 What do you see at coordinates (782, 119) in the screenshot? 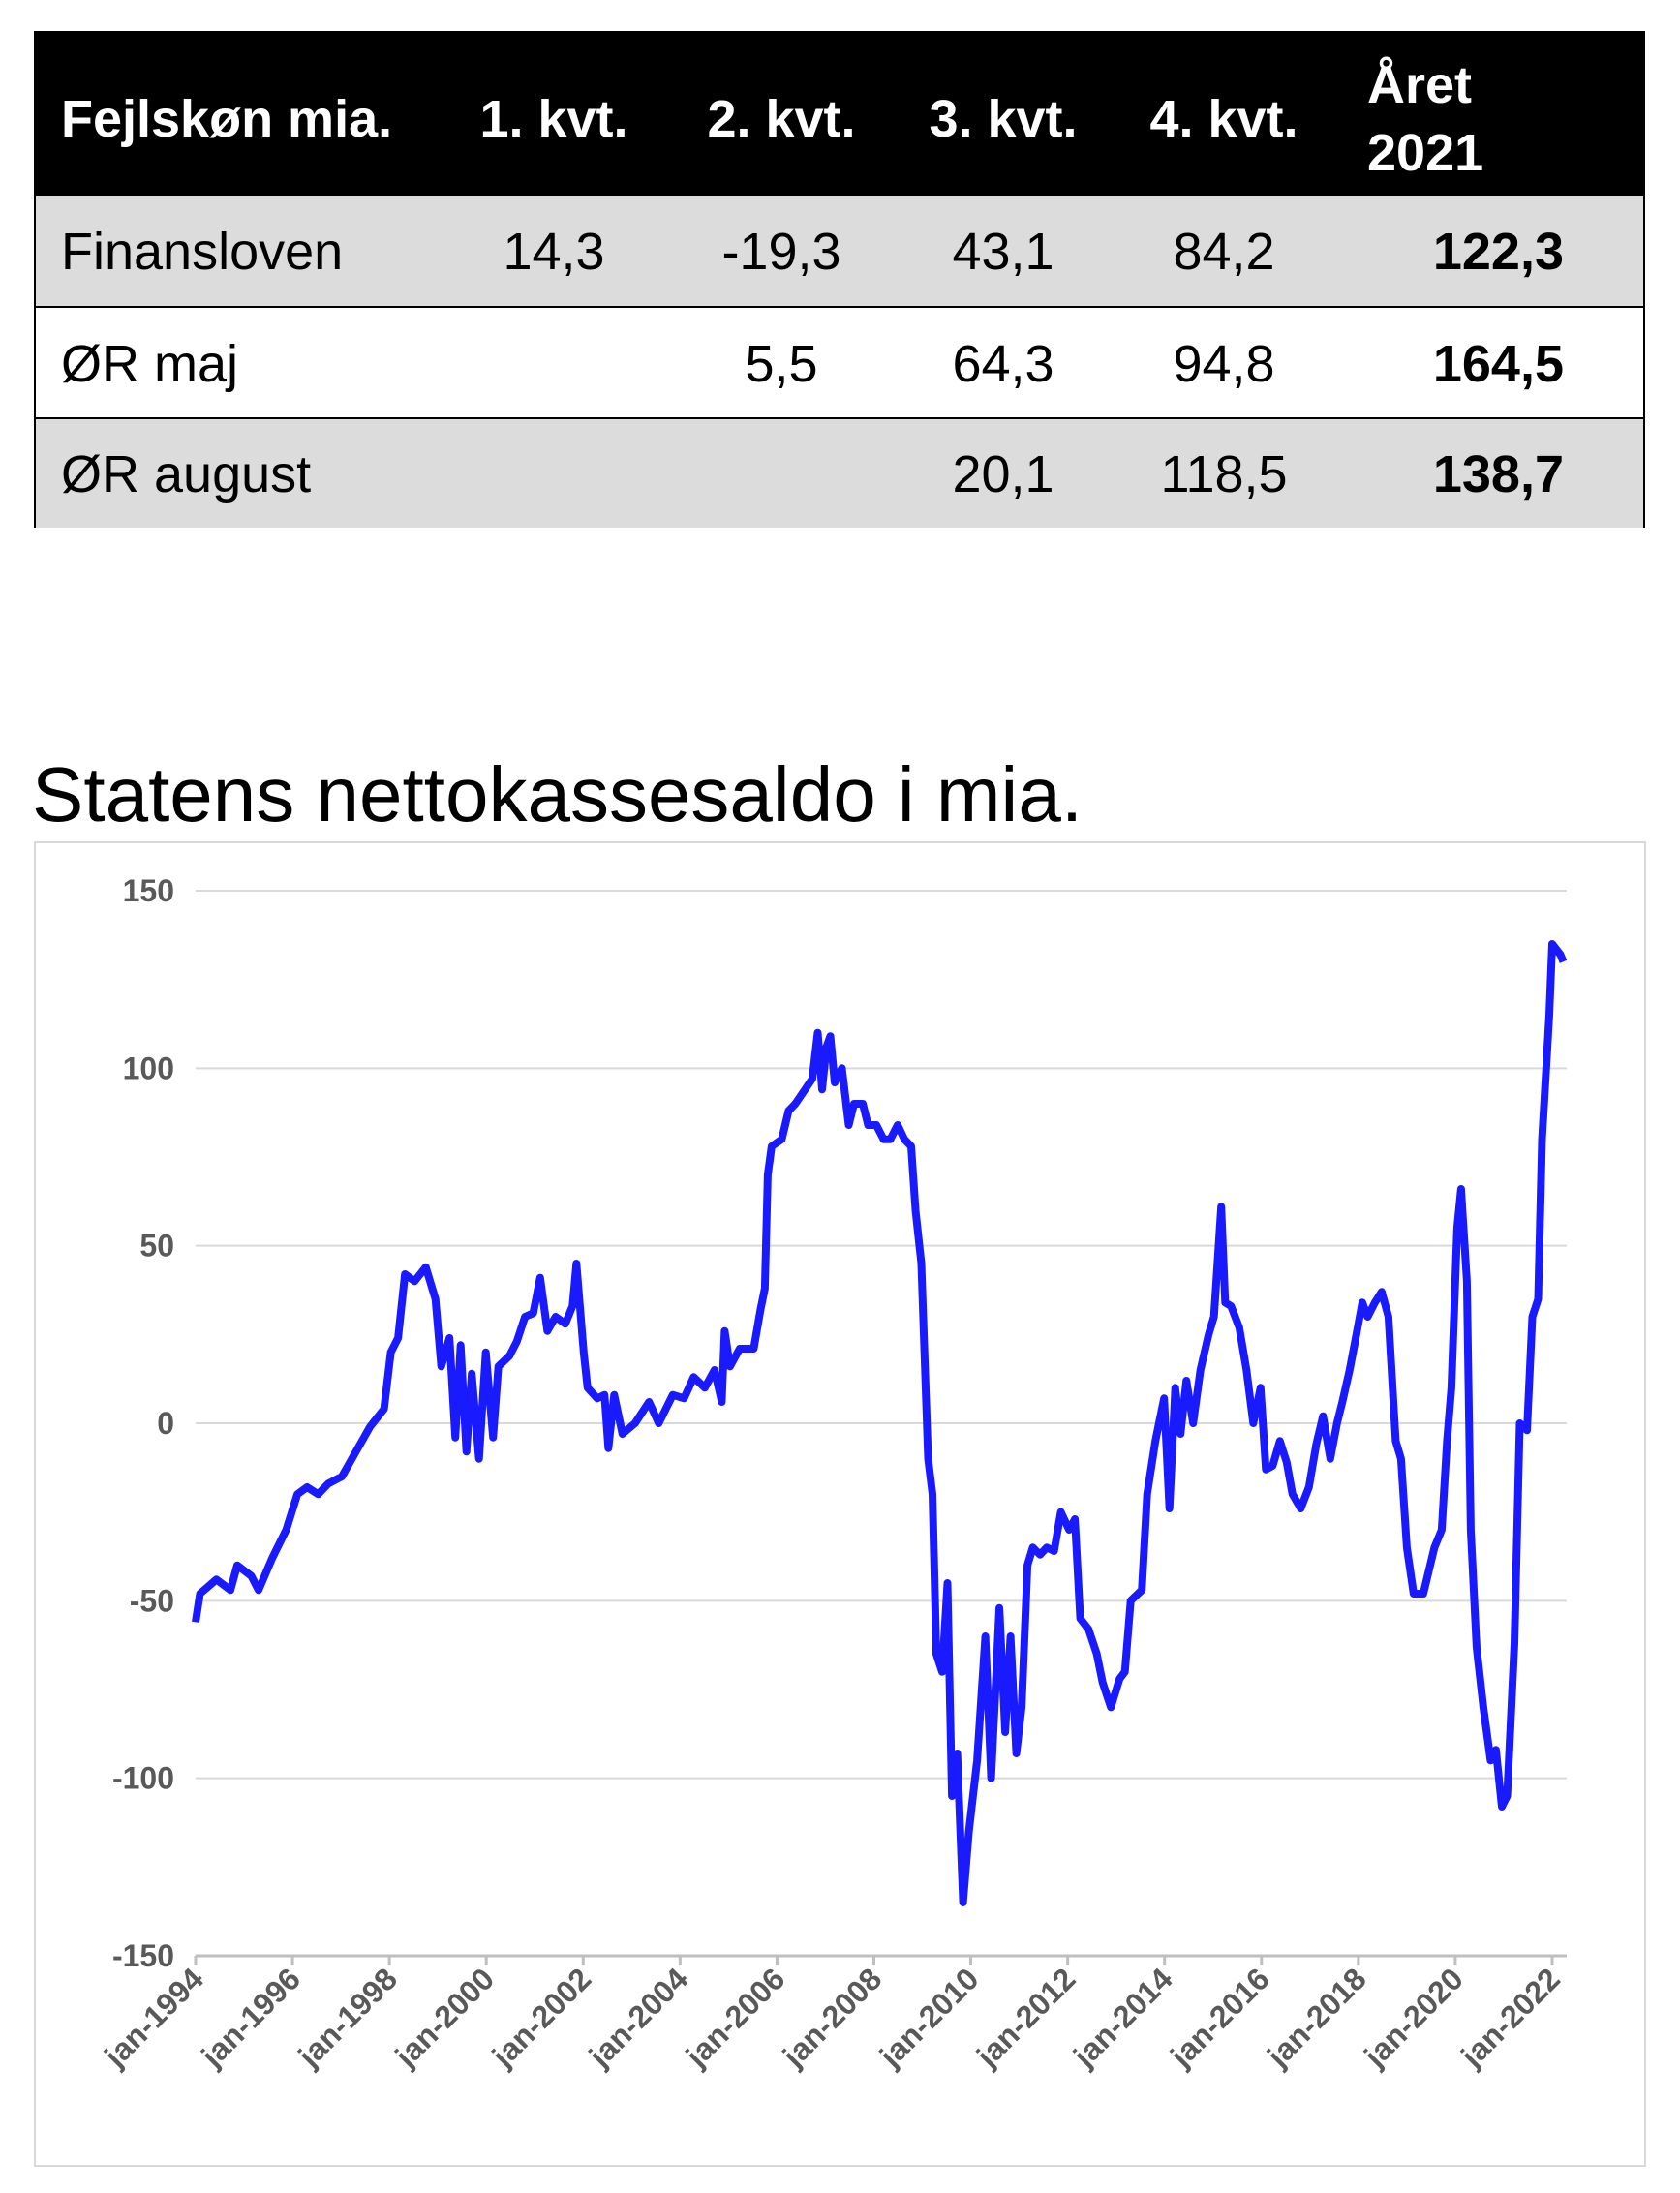
I see `header-cell: 2. kvt.` at bounding box center [782, 119].